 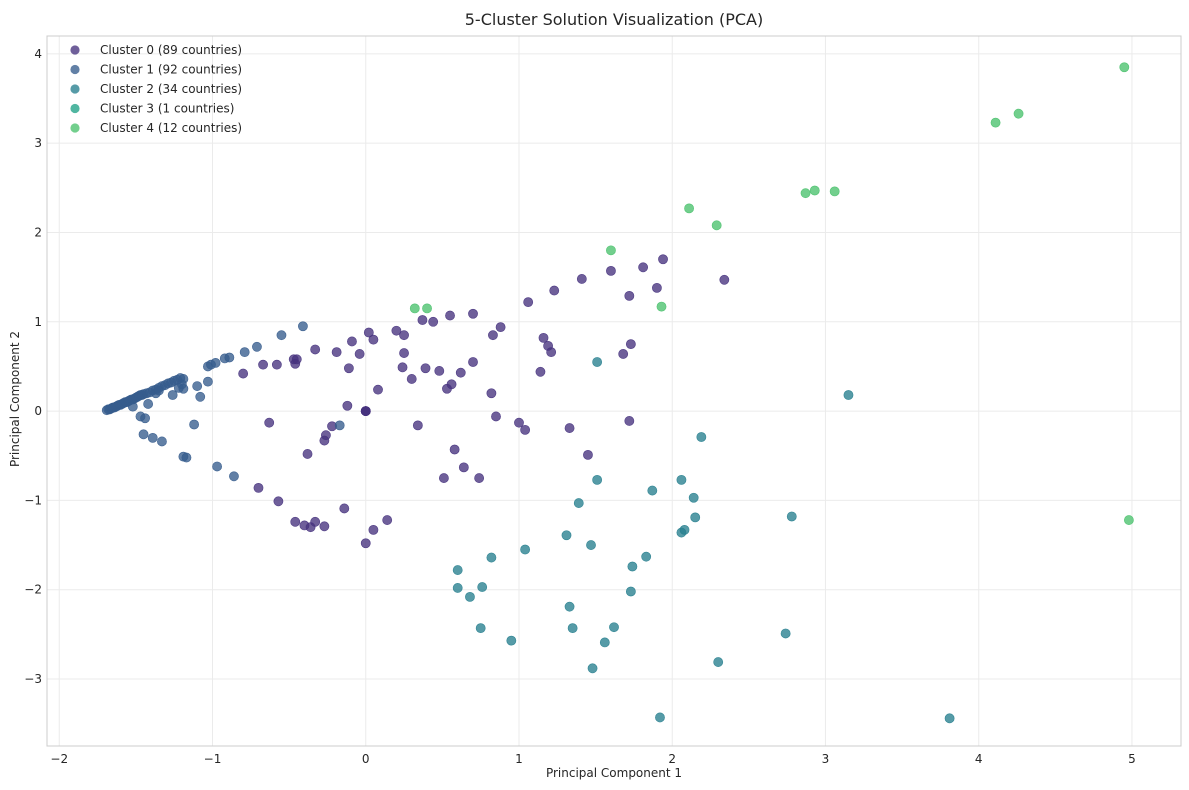 What do you see at coordinates (167, 109) in the screenshot?
I see `legend-label: Cluster 3 (1 countries)` at bounding box center [167, 109].